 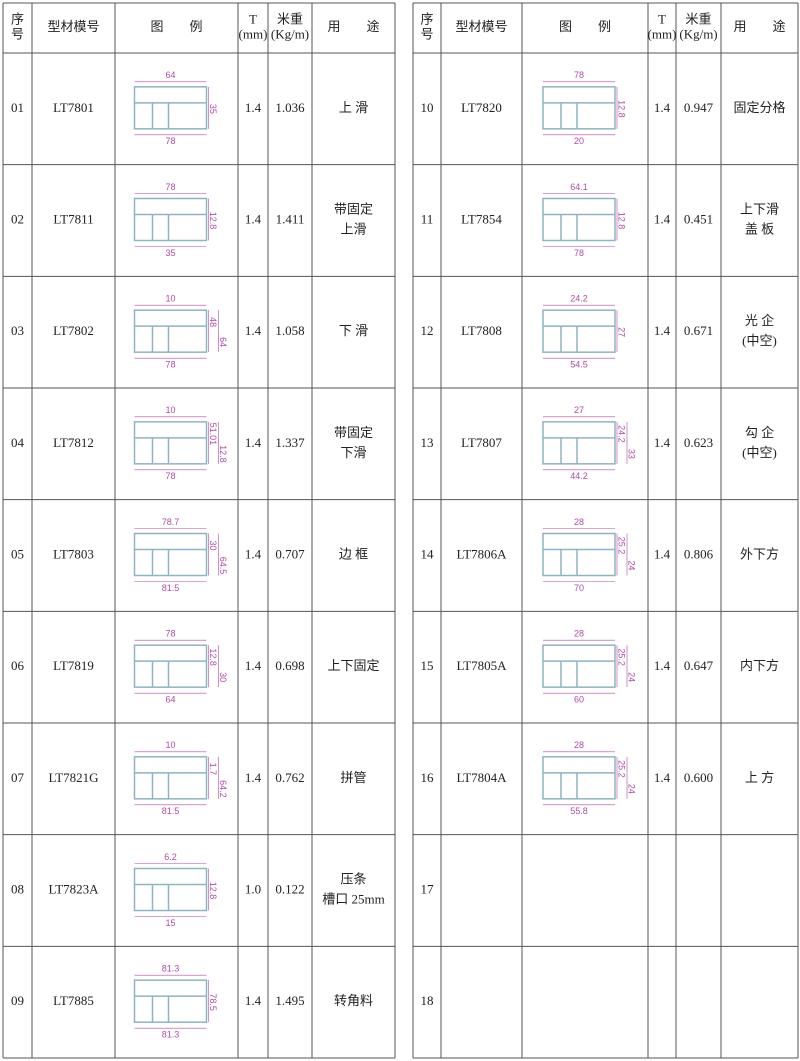 I want to click on row-number: 10, so click(x=427, y=107).